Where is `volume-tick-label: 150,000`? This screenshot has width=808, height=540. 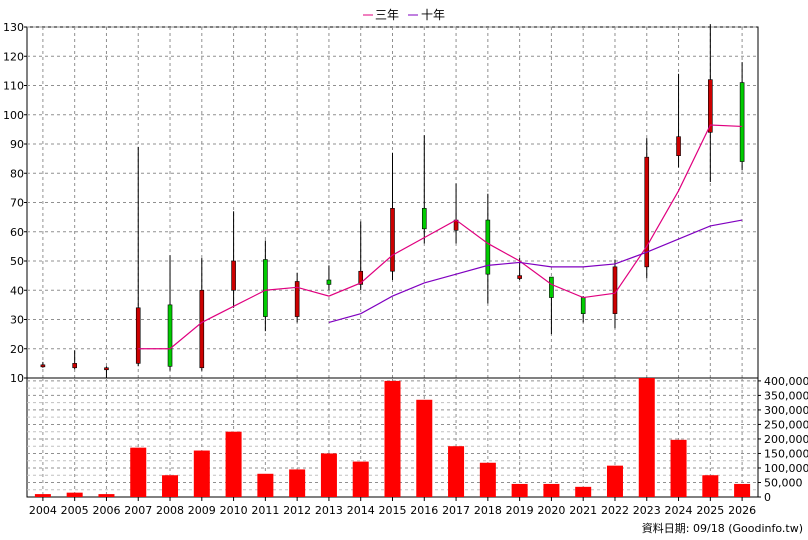 volume-tick-label: 150,000 is located at coordinates (786, 453).